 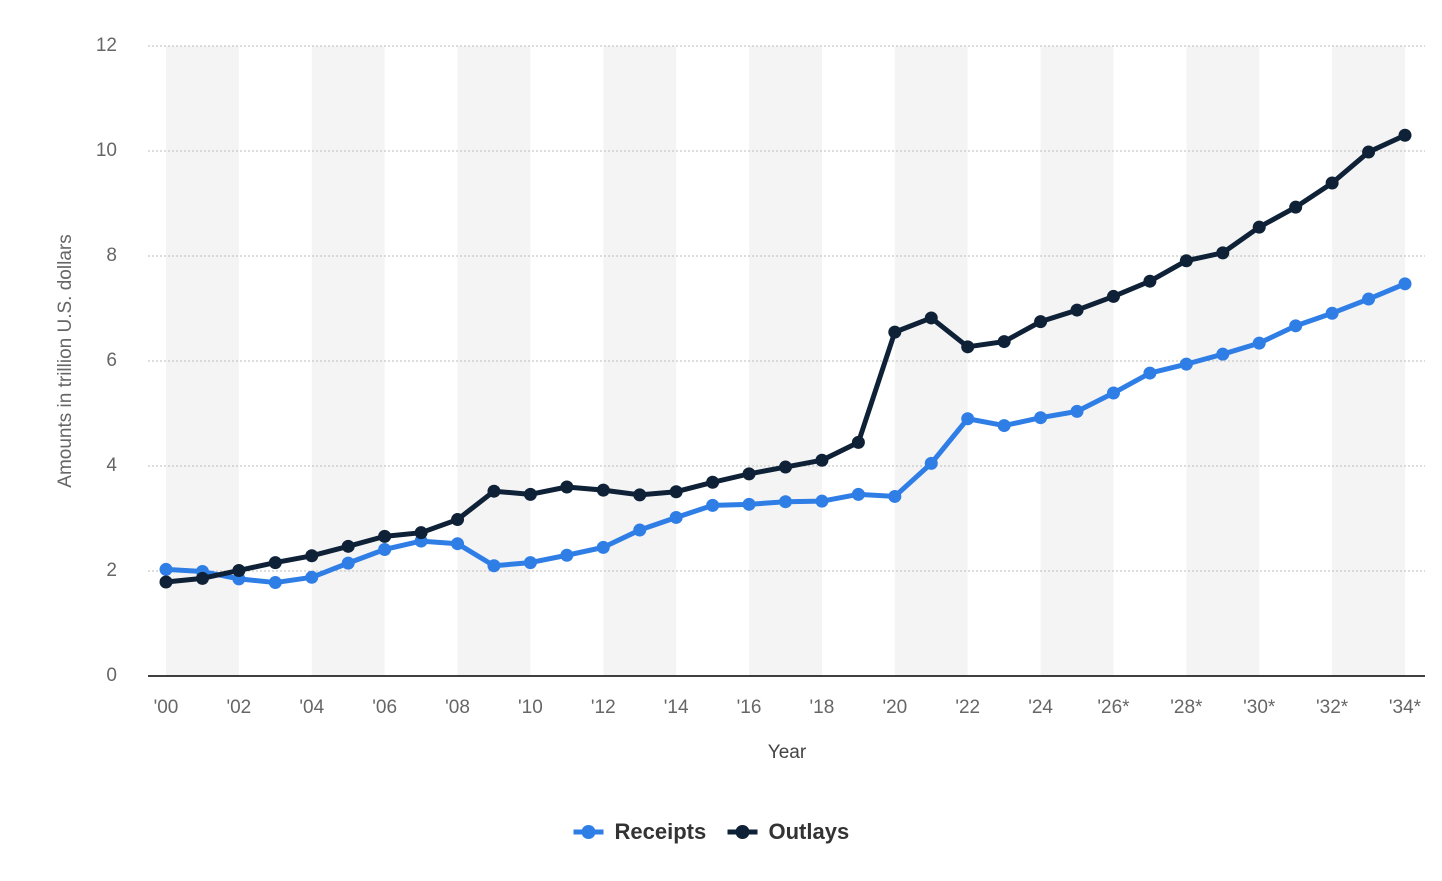 What do you see at coordinates (457, 707) in the screenshot?
I see `x-tick-label: '08` at bounding box center [457, 707].